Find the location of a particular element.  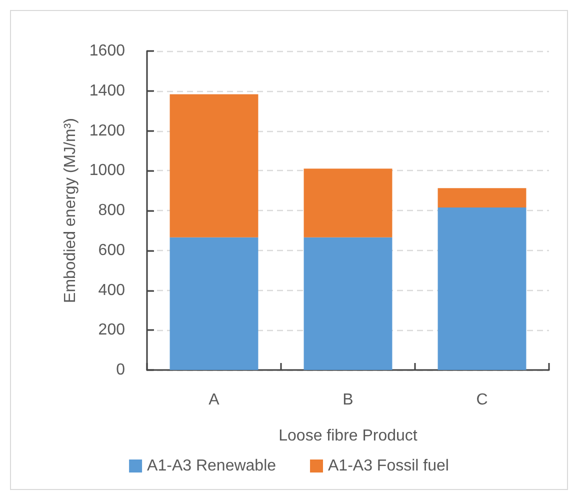

y-tick-label: 1000 is located at coordinates (107, 171).